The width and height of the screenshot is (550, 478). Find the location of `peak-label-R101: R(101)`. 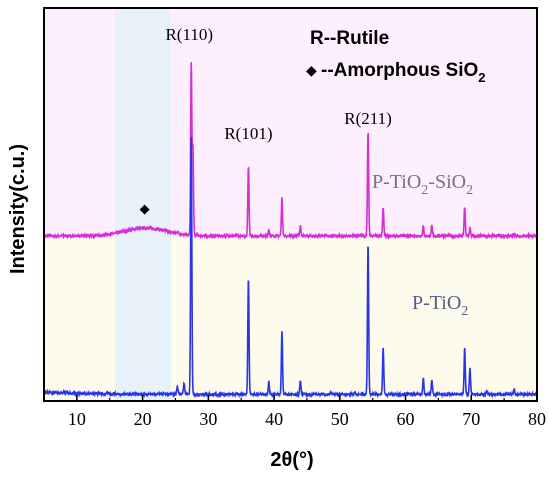

peak-label-R101: R(101) is located at coordinates (248, 133).